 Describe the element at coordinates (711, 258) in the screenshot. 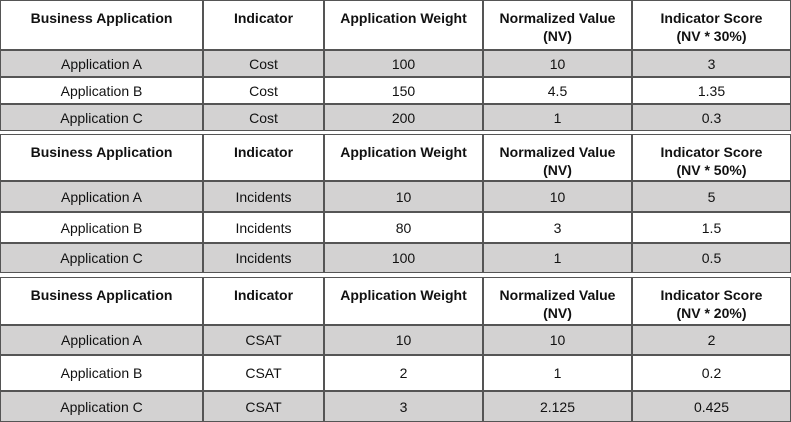

I see `table-cell: 0.5` at that location.